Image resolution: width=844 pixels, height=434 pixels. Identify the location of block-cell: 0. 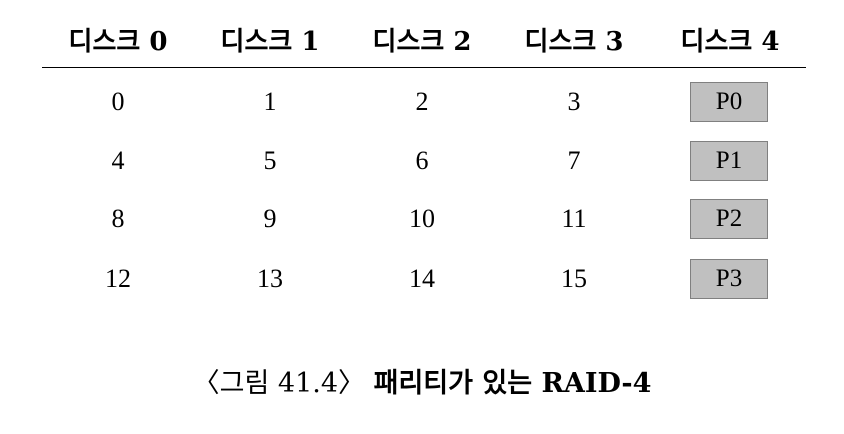
(118, 101).